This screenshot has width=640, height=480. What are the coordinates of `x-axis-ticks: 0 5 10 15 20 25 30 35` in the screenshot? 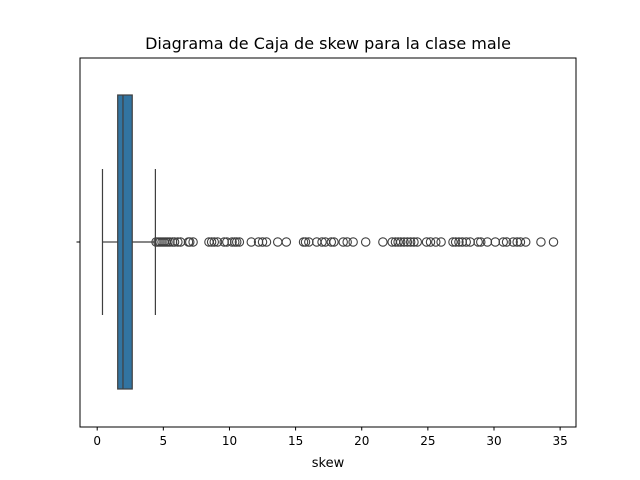 It's located at (330, 437).